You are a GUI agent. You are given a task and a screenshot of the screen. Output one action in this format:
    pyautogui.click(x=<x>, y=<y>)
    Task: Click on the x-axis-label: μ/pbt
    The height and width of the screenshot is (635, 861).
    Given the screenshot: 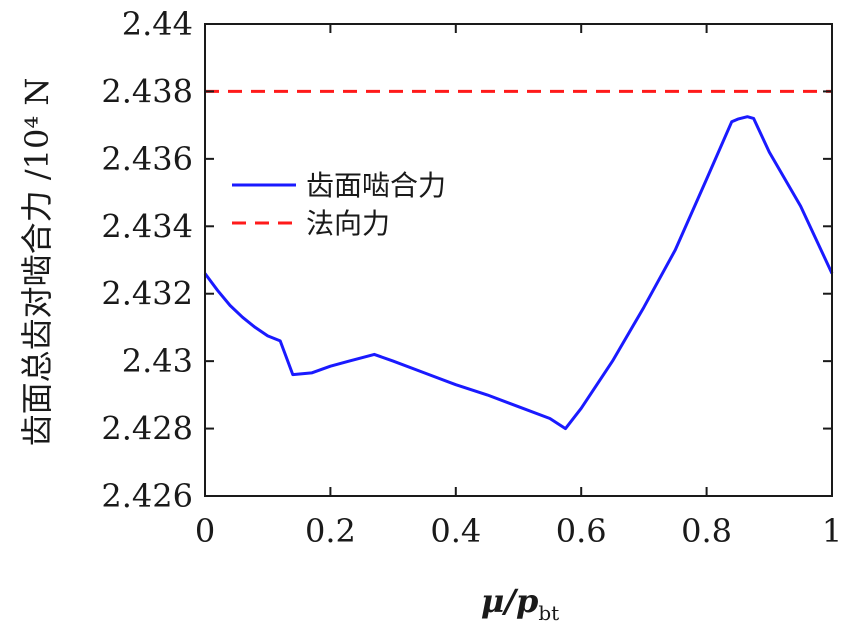 What is the action you would take?
    pyautogui.click(x=520, y=603)
    